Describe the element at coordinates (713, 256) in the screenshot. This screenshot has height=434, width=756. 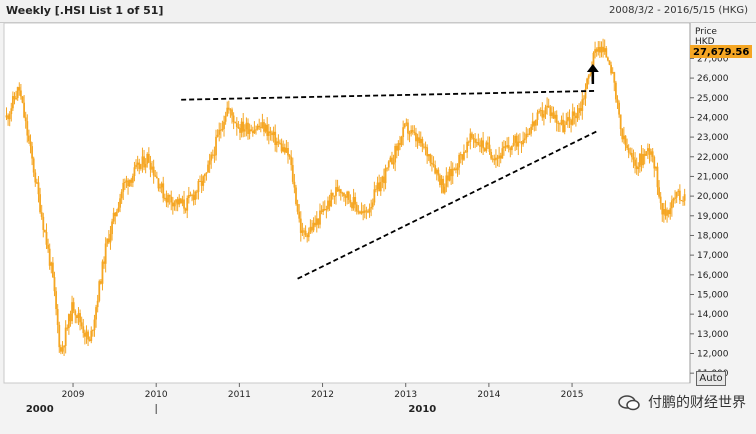
I see `price-tick-label: 17,000` at that location.